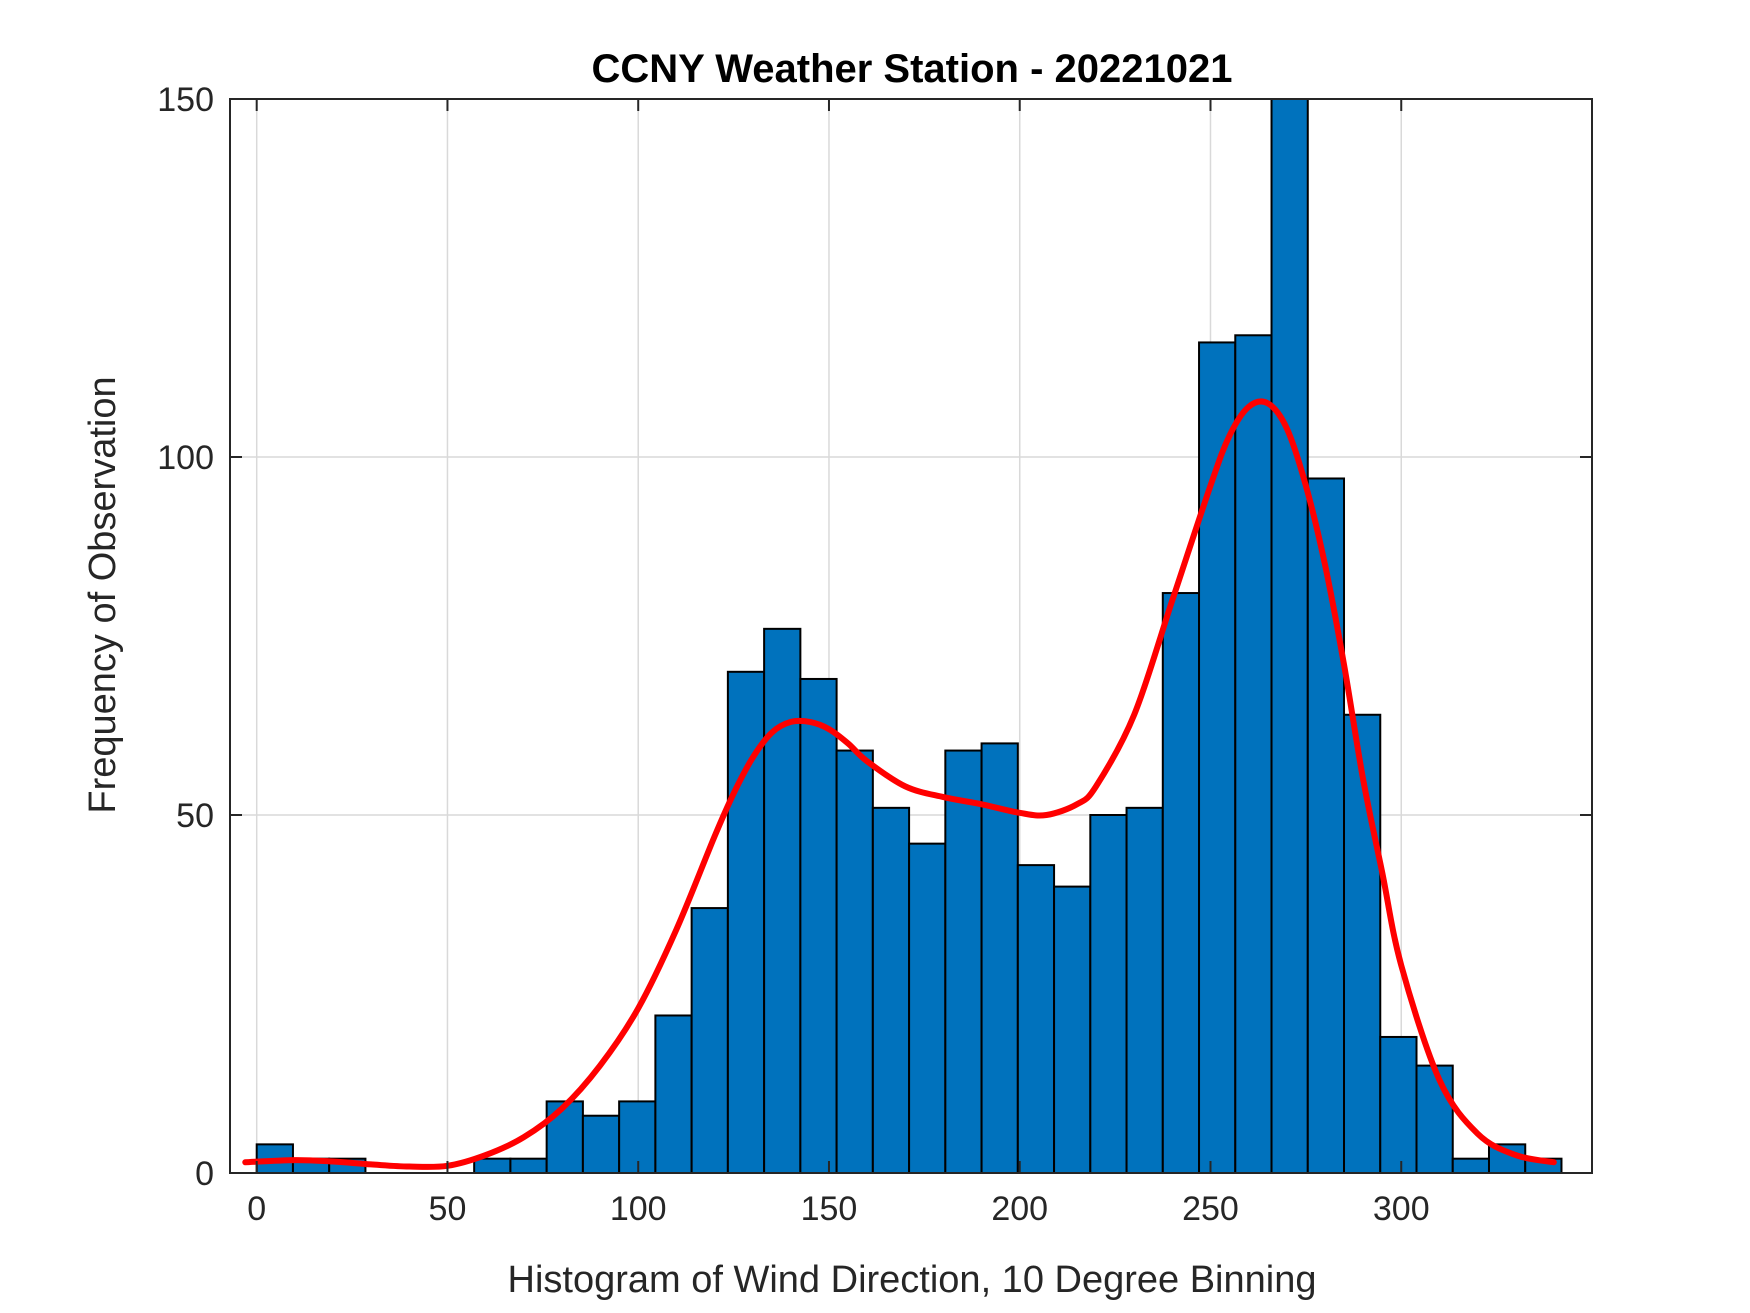  I want to click on y-tick-label: 100, so click(185, 458).